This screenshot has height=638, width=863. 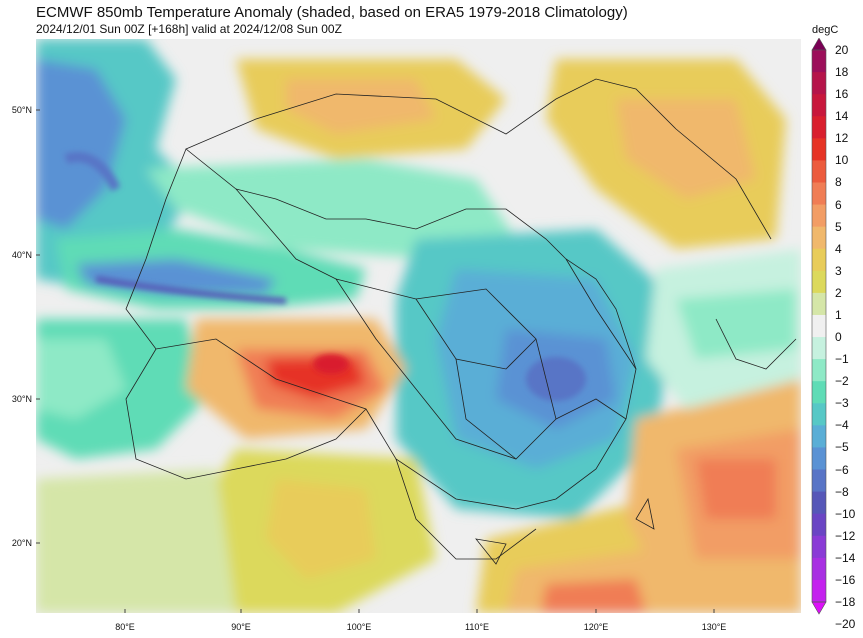 I want to click on colorbar-frame, so click(x=819, y=326).